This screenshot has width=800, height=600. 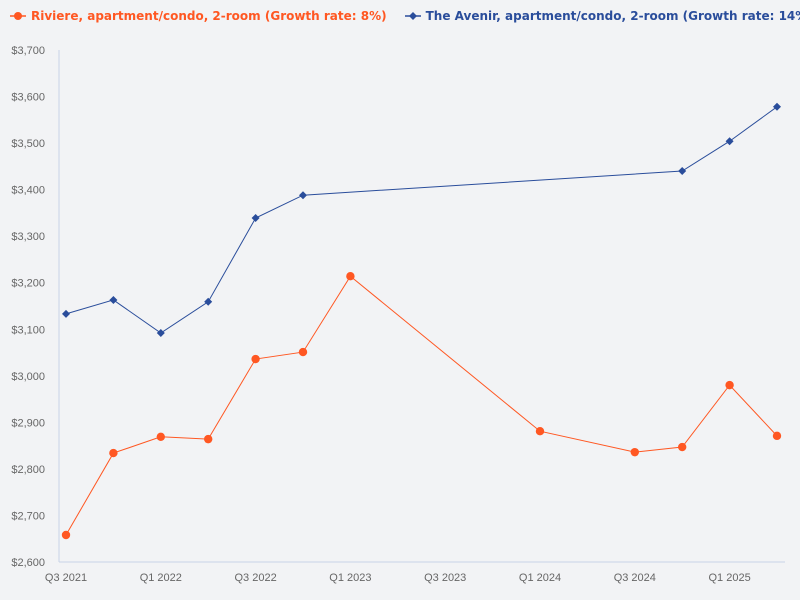 What do you see at coordinates (540, 578) in the screenshot?
I see `x-tick-label: Q1 2024` at bounding box center [540, 578].